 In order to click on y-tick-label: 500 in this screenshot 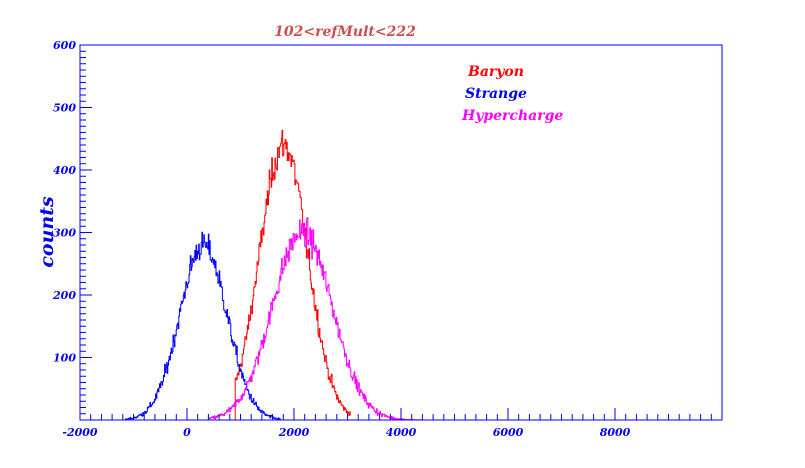, I will do `click(64, 108)`.